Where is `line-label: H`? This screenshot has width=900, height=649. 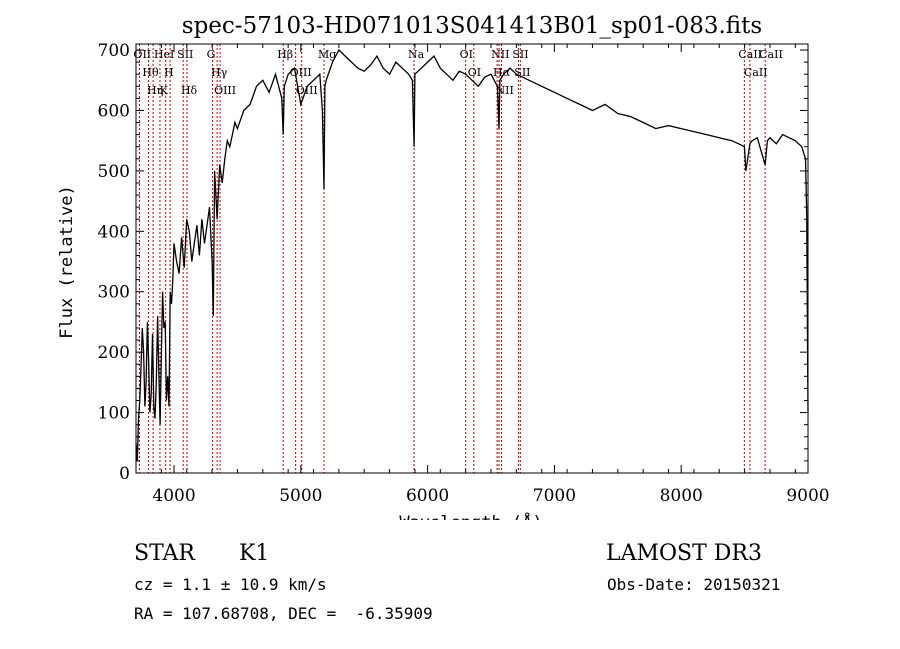
line-label: H is located at coordinates (169, 72).